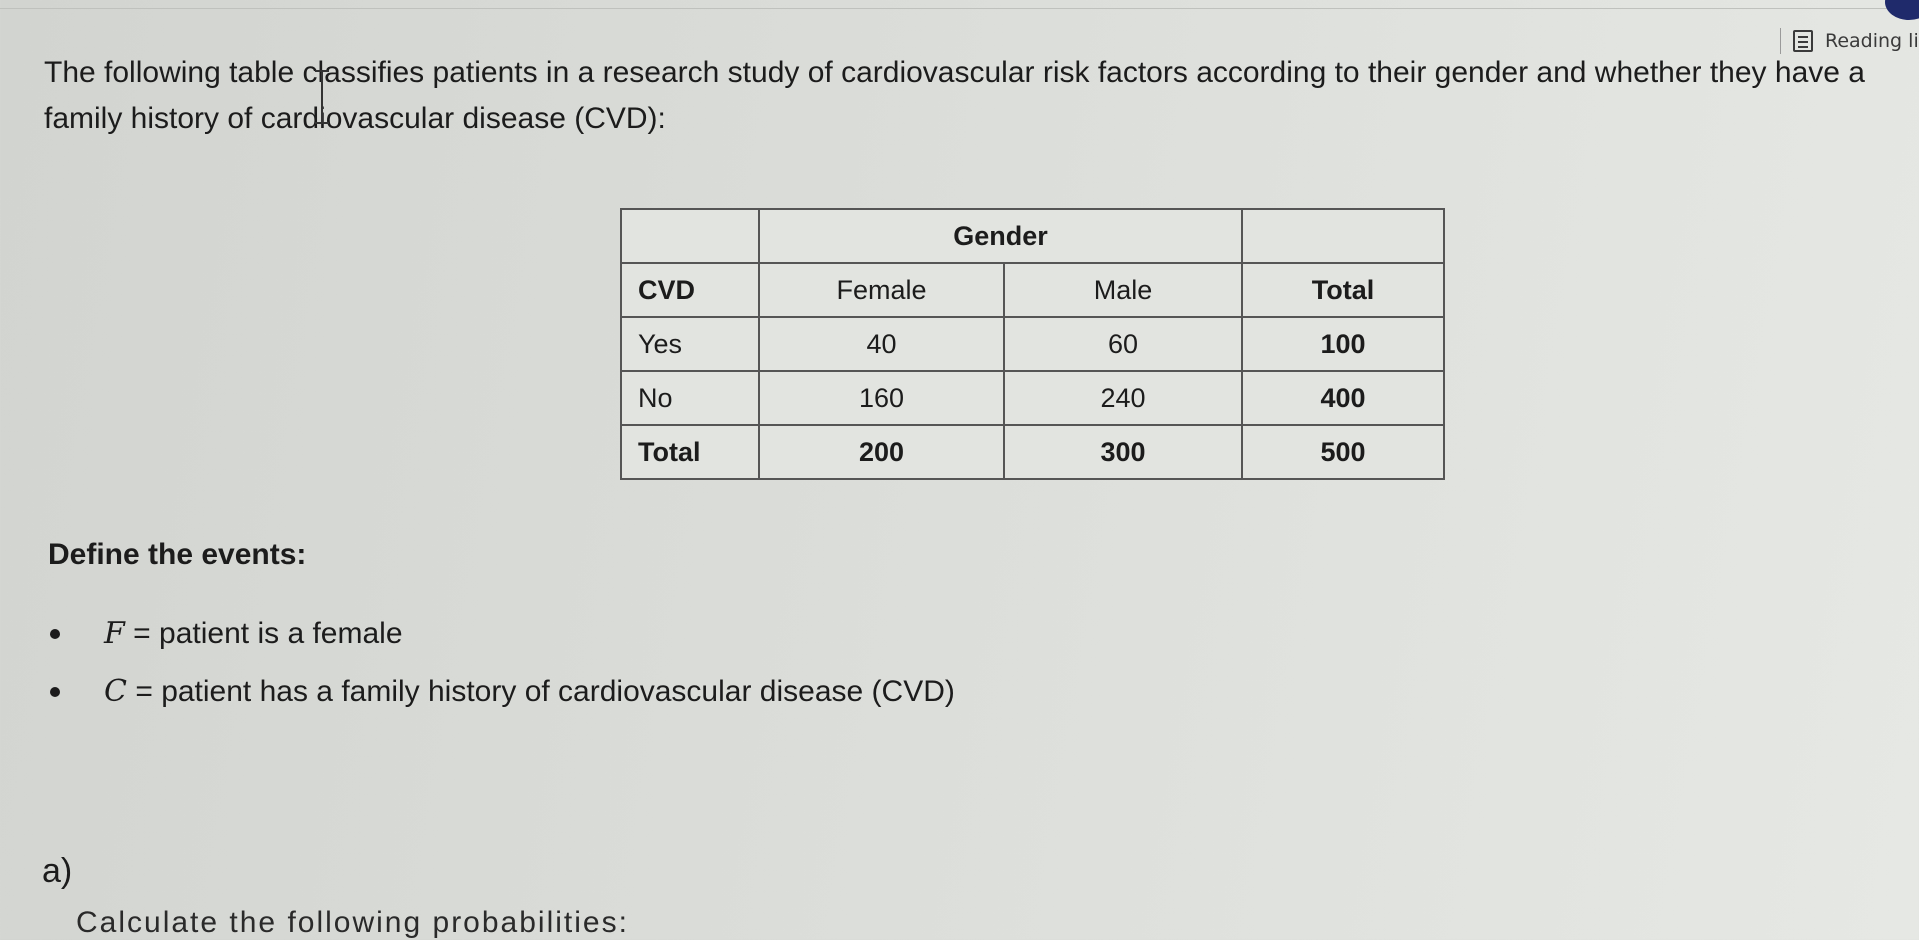 The image size is (1919, 940). What do you see at coordinates (1803, 41) in the screenshot?
I see `reading-list-icon` at bounding box center [1803, 41].